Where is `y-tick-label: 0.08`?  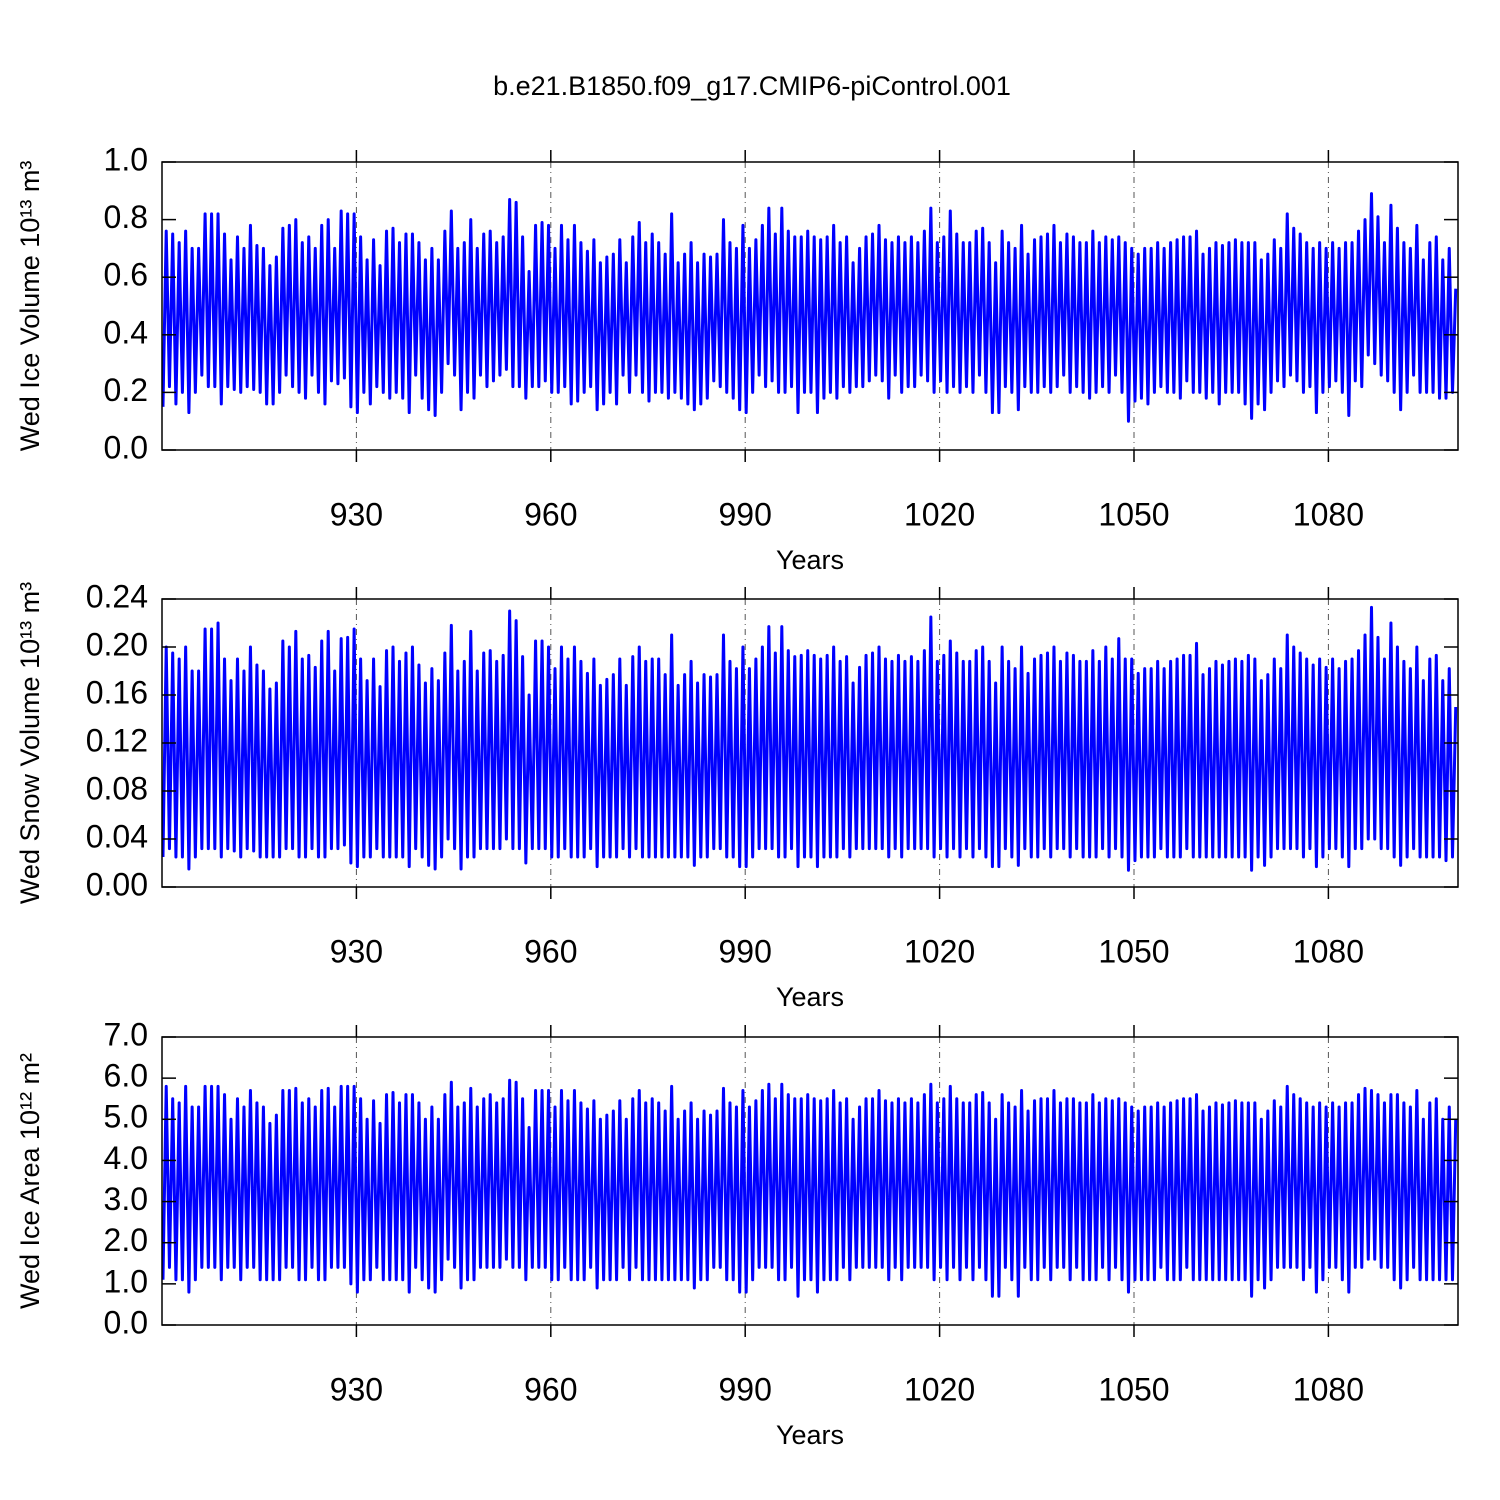 y-tick-label: 0.08 is located at coordinates (117, 788).